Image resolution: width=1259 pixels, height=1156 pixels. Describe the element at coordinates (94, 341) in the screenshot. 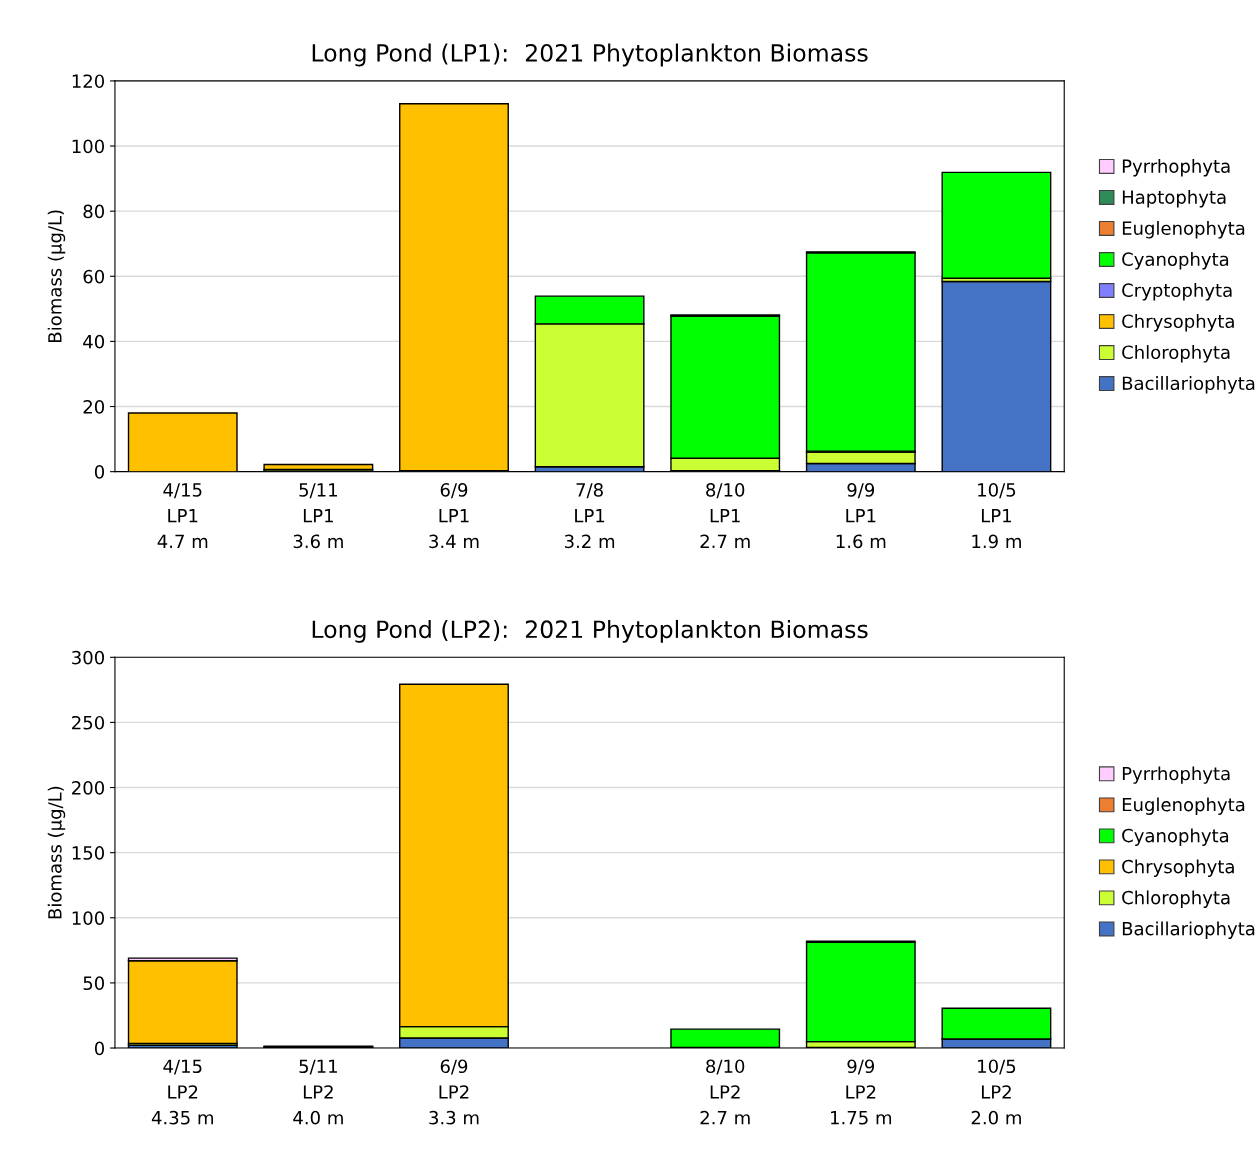

I see `y-tick-label: 40` at that location.